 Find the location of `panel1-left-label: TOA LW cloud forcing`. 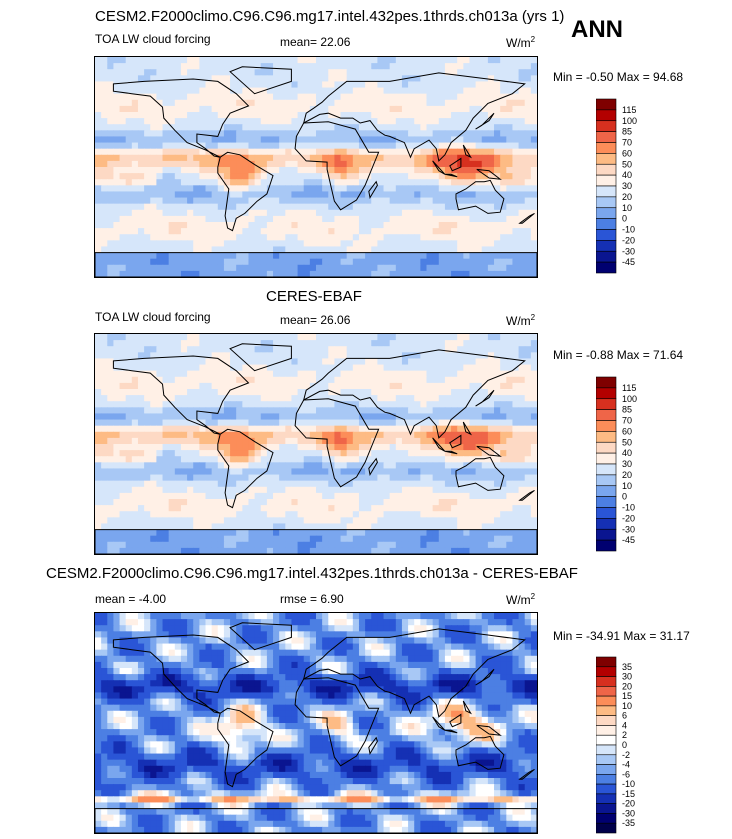

panel1-left-label: TOA LW cloud forcing is located at coordinates (153, 39).